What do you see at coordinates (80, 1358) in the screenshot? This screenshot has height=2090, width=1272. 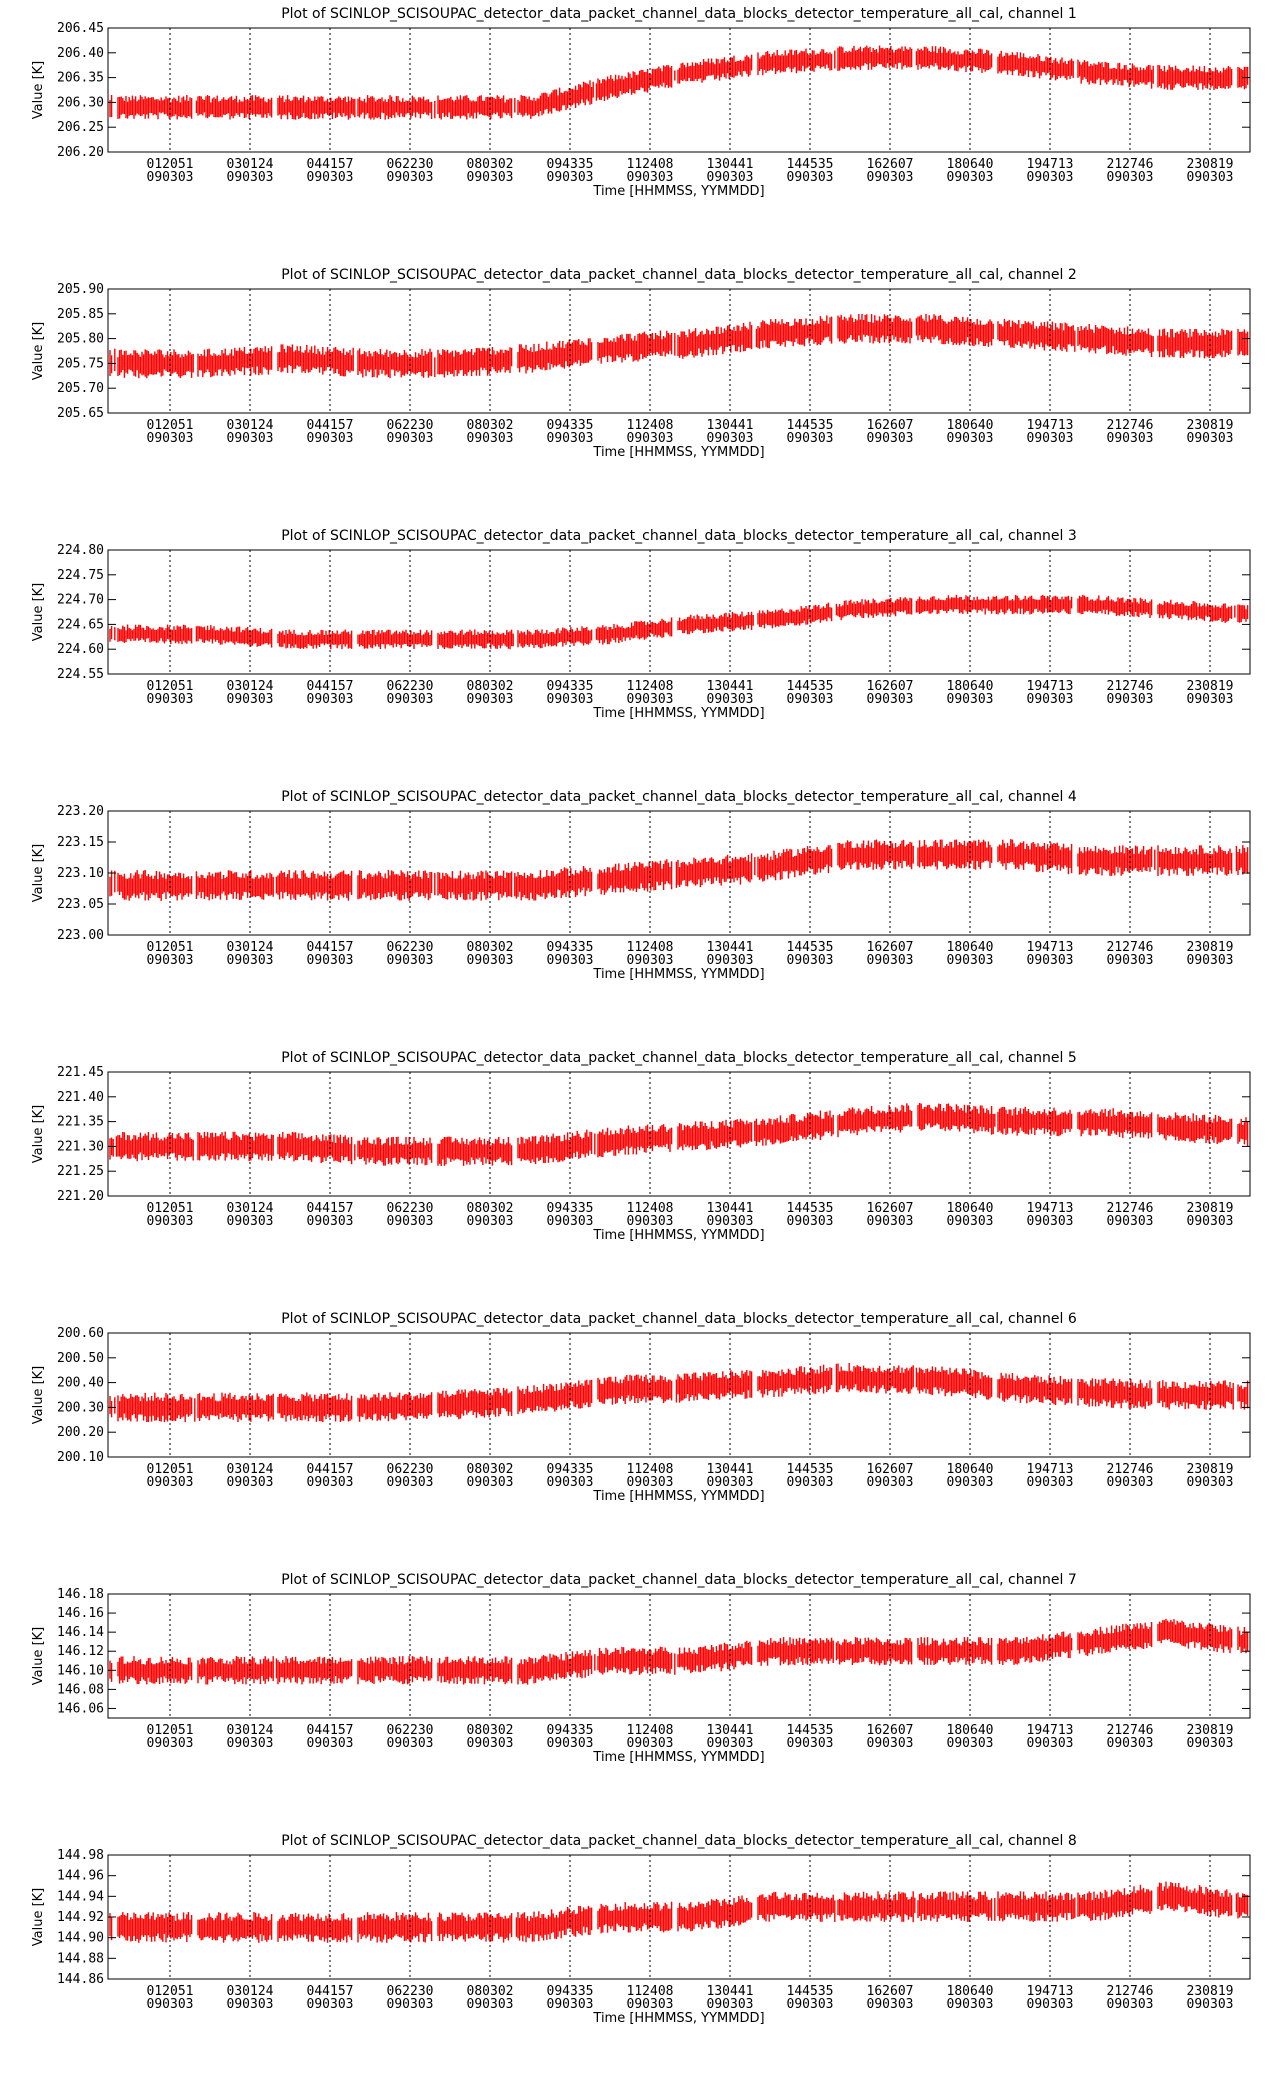 I see `y-tick-label: 200.50` at bounding box center [80, 1358].